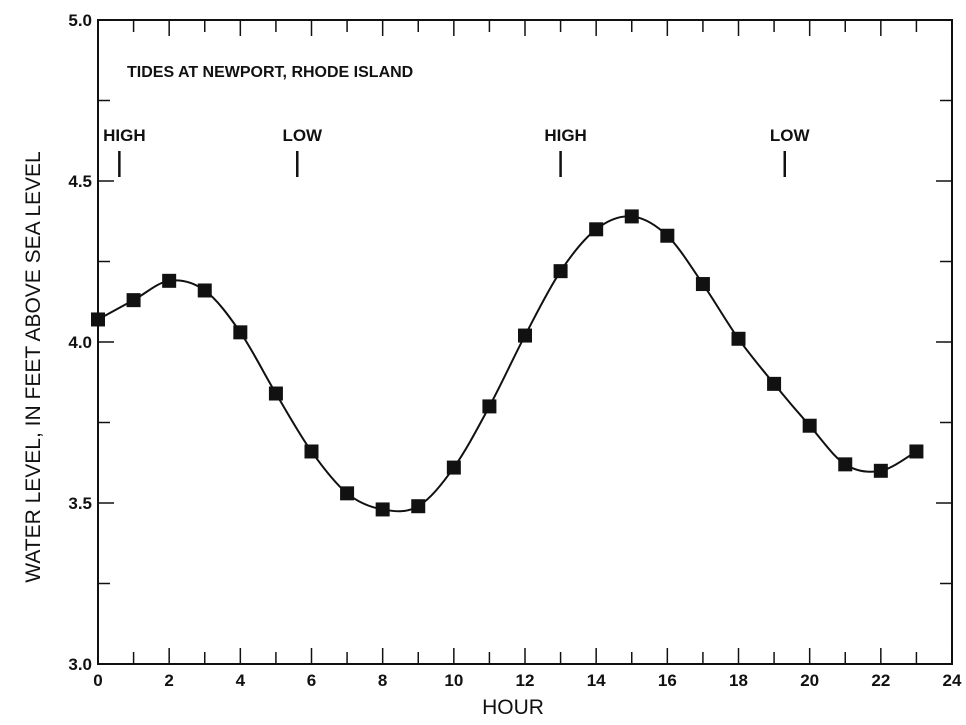 The width and height of the screenshot is (966, 725). I want to click on x-tick-label: 2, so click(168, 680).